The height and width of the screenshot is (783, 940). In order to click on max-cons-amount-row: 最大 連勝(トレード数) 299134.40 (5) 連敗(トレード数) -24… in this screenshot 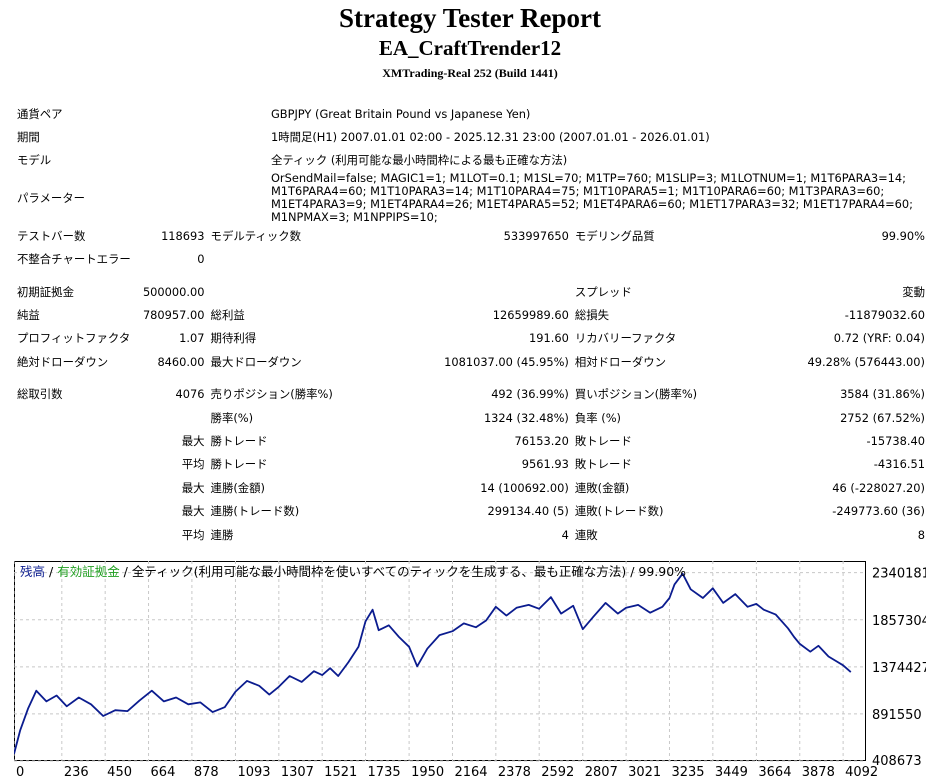, I will do `click(471, 510)`.